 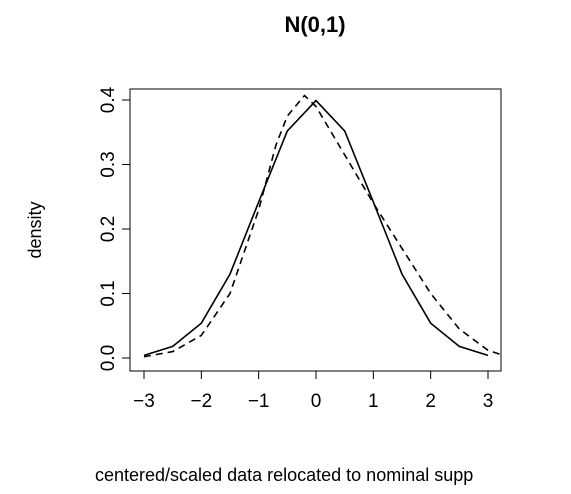 What do you see at coordinates (373, 401) in the screenshot?
I see `x-tick-label: 1` at bounding box center [373, 401].